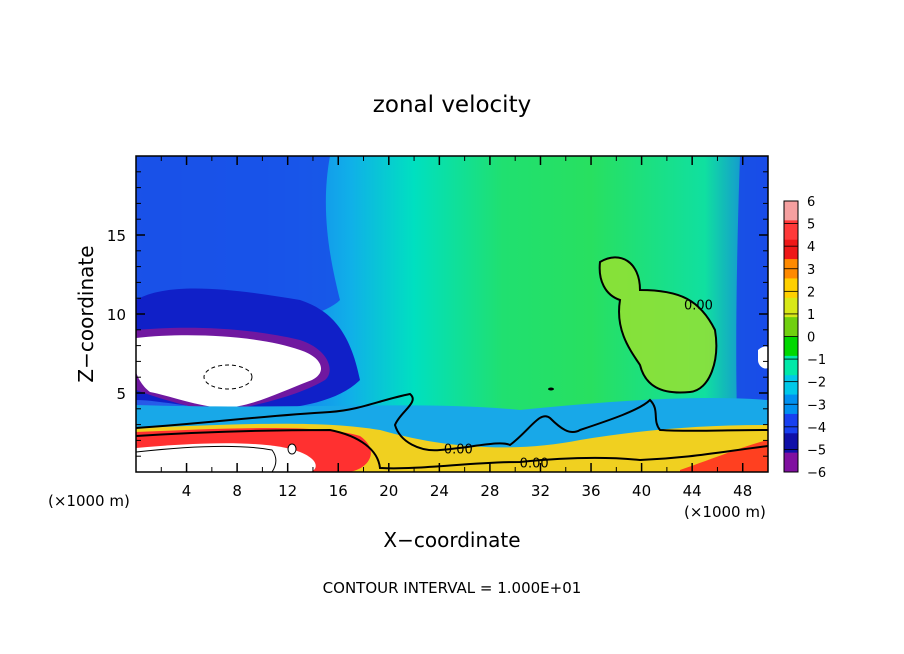  I want to click on colorbar-label: −3, so click(816, 405).